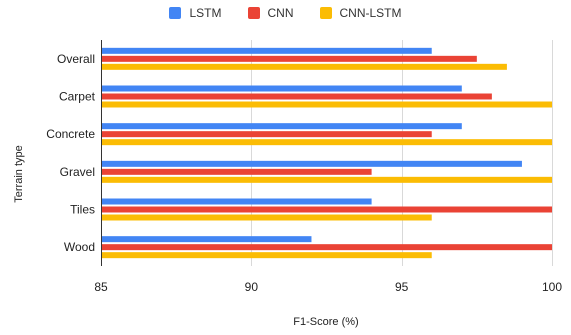  What do you see at coordinates (327, 209) in the screenshot?
I see `bar-tiles-cnn` at bounding box center [327, 209].